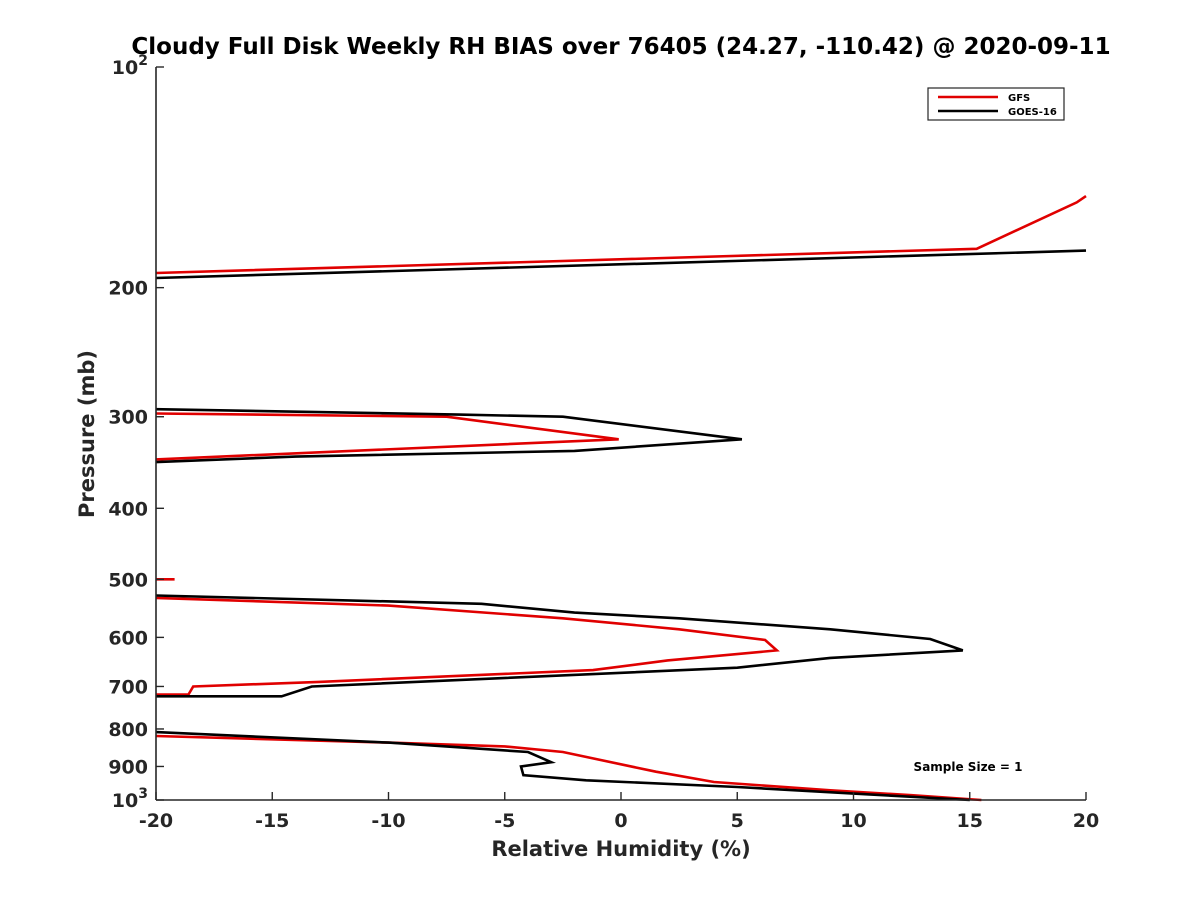 This screenshot has width=1200, height=905. What do you see at coordinates (128, 687) in the screenshot?
I see `y-tick-label: 700` at bounding box center [128, 687].